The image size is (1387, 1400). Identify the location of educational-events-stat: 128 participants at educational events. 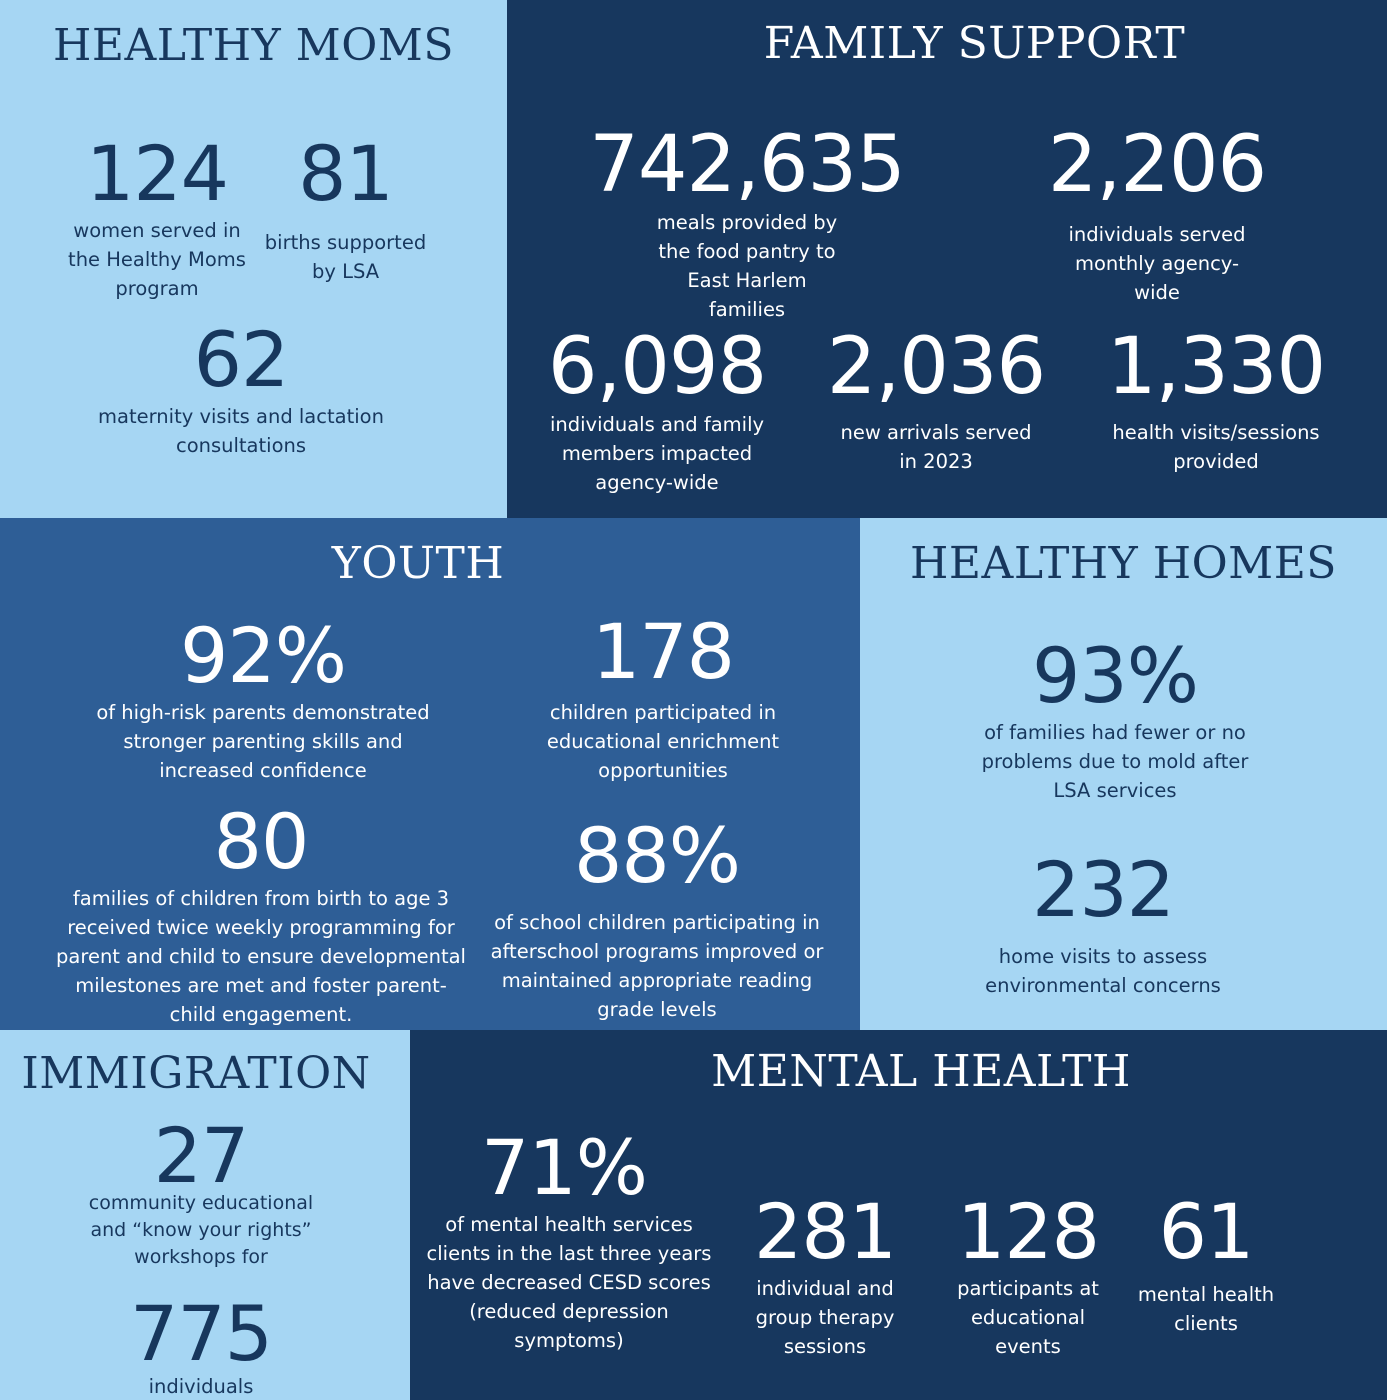
(1028, 1277).